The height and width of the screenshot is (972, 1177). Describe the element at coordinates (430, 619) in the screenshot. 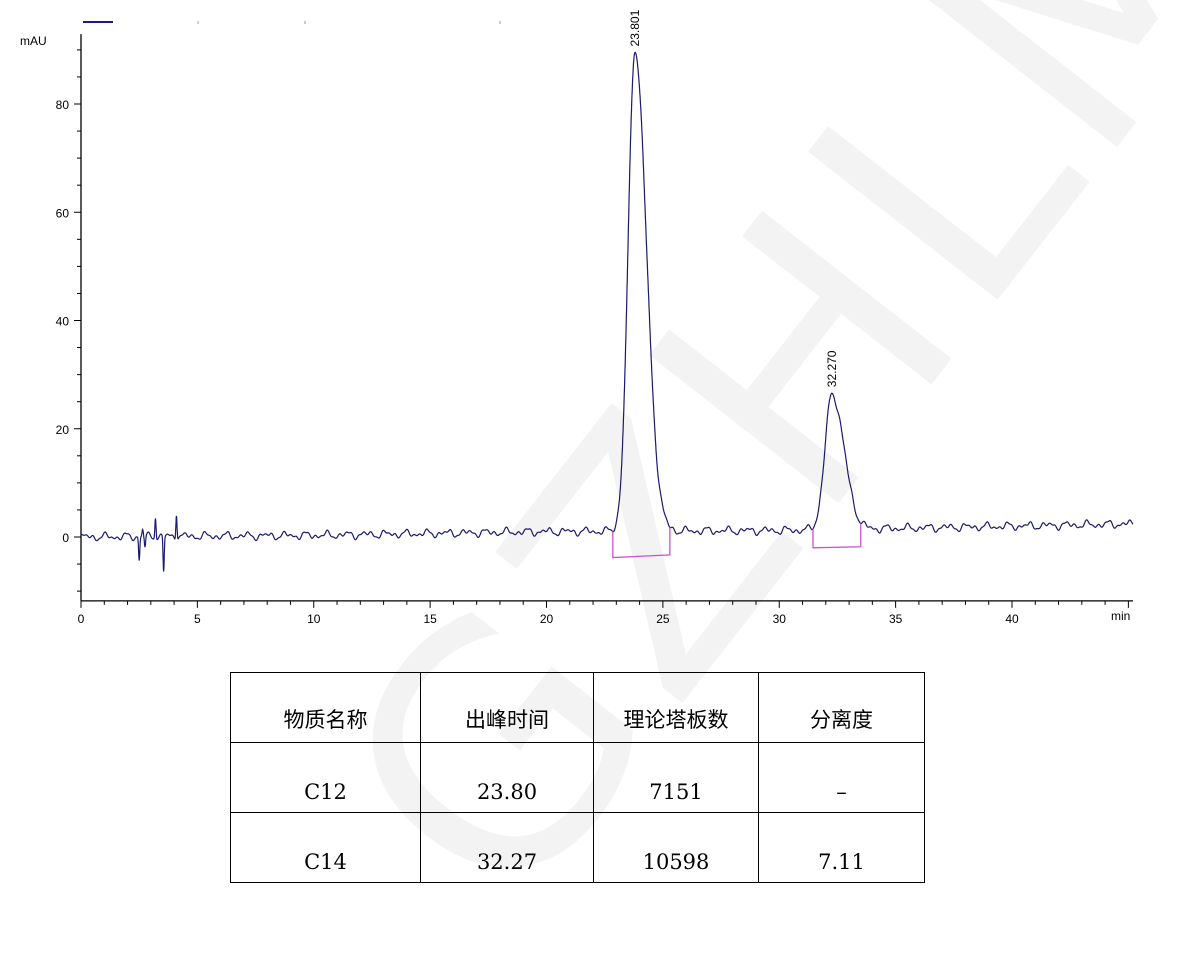

I see `x-tick-label: 15` at that location.